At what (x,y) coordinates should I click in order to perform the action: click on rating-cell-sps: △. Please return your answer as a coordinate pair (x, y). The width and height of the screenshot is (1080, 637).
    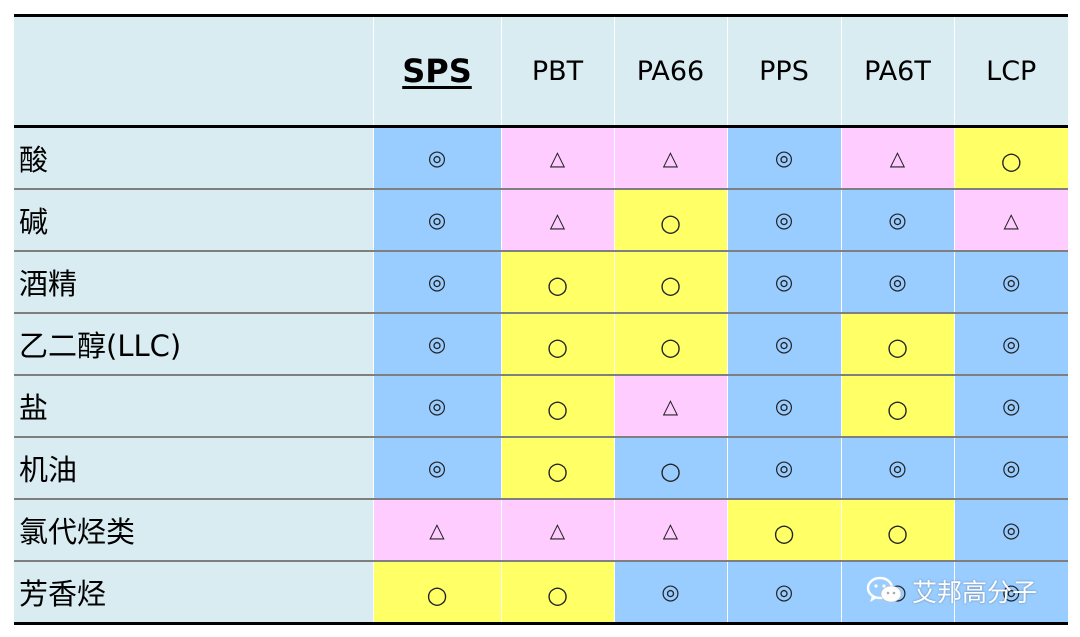
    Looking at the image, I should click on (436, 529).